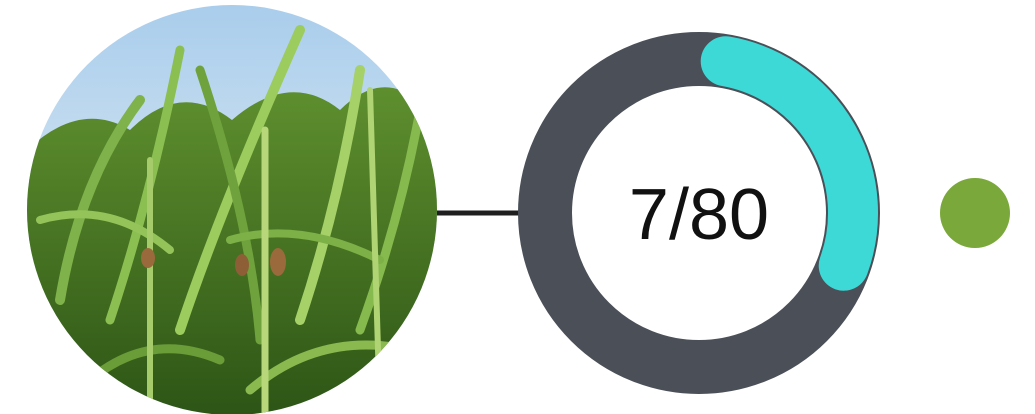 The height and width of the screenshot is (414, 1035). What do you see at coordinates (975, 213) in the screenshot?
I see `status-dot` at bounding box center [975, 213].